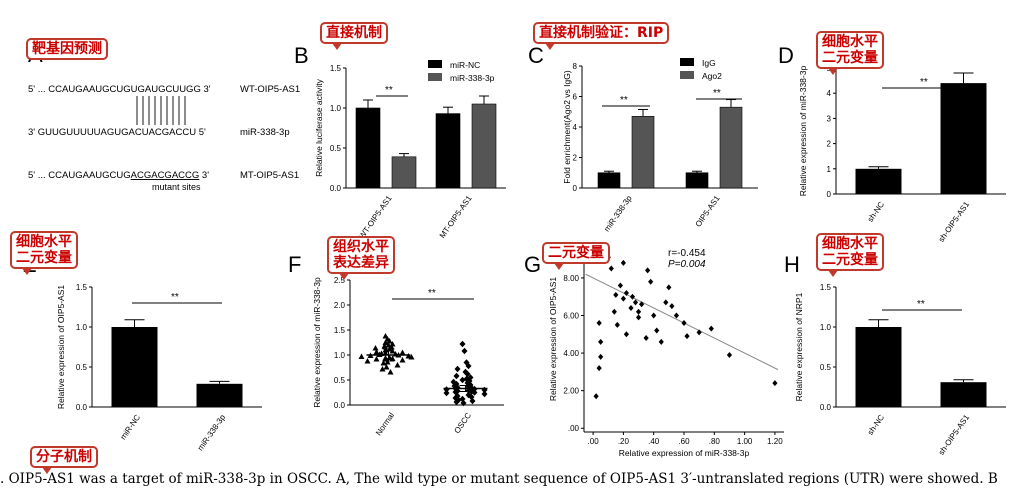 This screenshot has height=493, width=1023. I want to click on chart-h-y-tick-label: 1.5, so click(826, 287).